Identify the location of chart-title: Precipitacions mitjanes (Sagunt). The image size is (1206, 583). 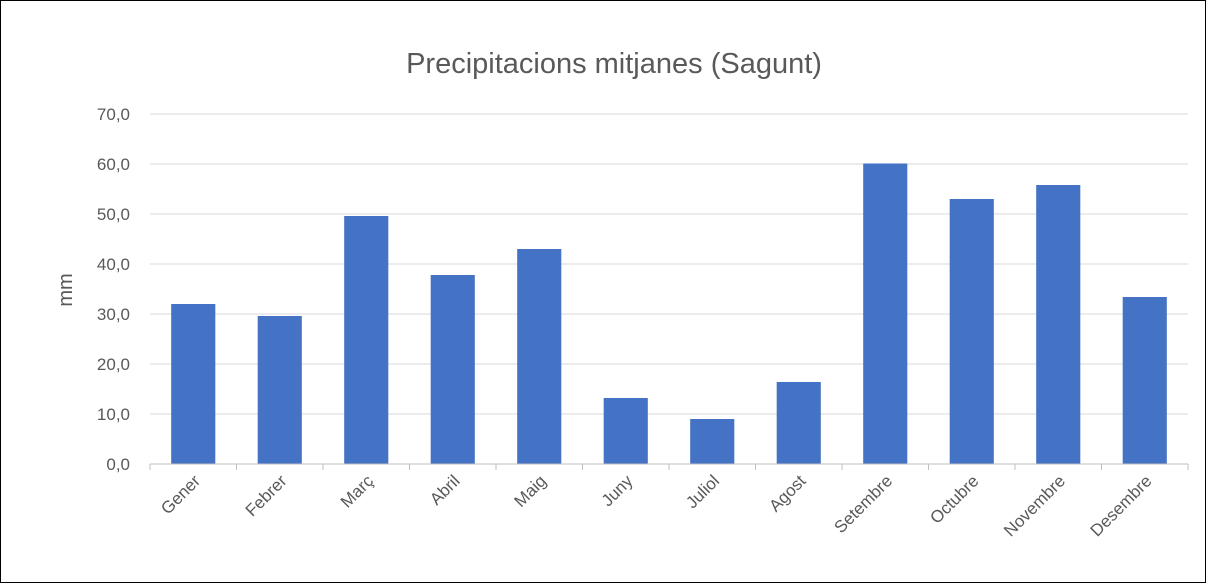
(614, 64).